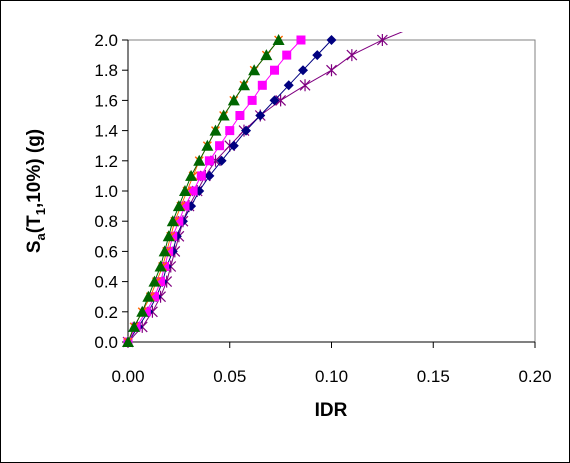 This screenshot has height=463, width=570. Describe the element at coordinates (127, 376) in the screenshot. I see `x-tick-label: 0.00` at that location.